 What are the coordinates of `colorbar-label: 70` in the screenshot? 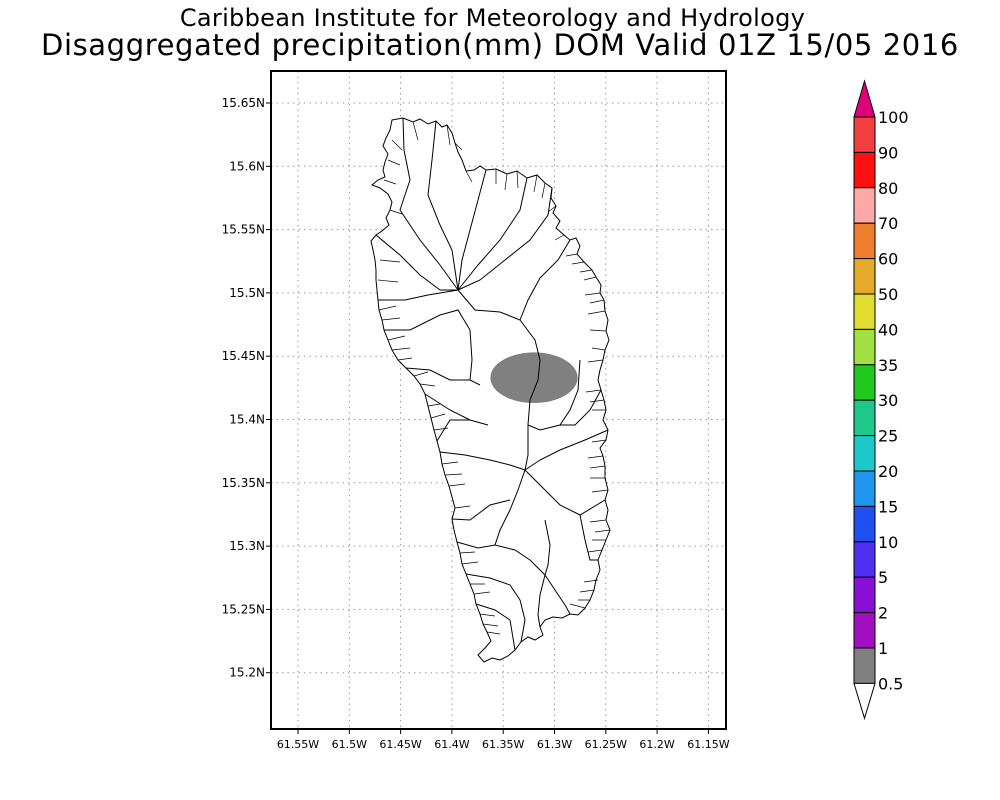 It's located at (888, 223).